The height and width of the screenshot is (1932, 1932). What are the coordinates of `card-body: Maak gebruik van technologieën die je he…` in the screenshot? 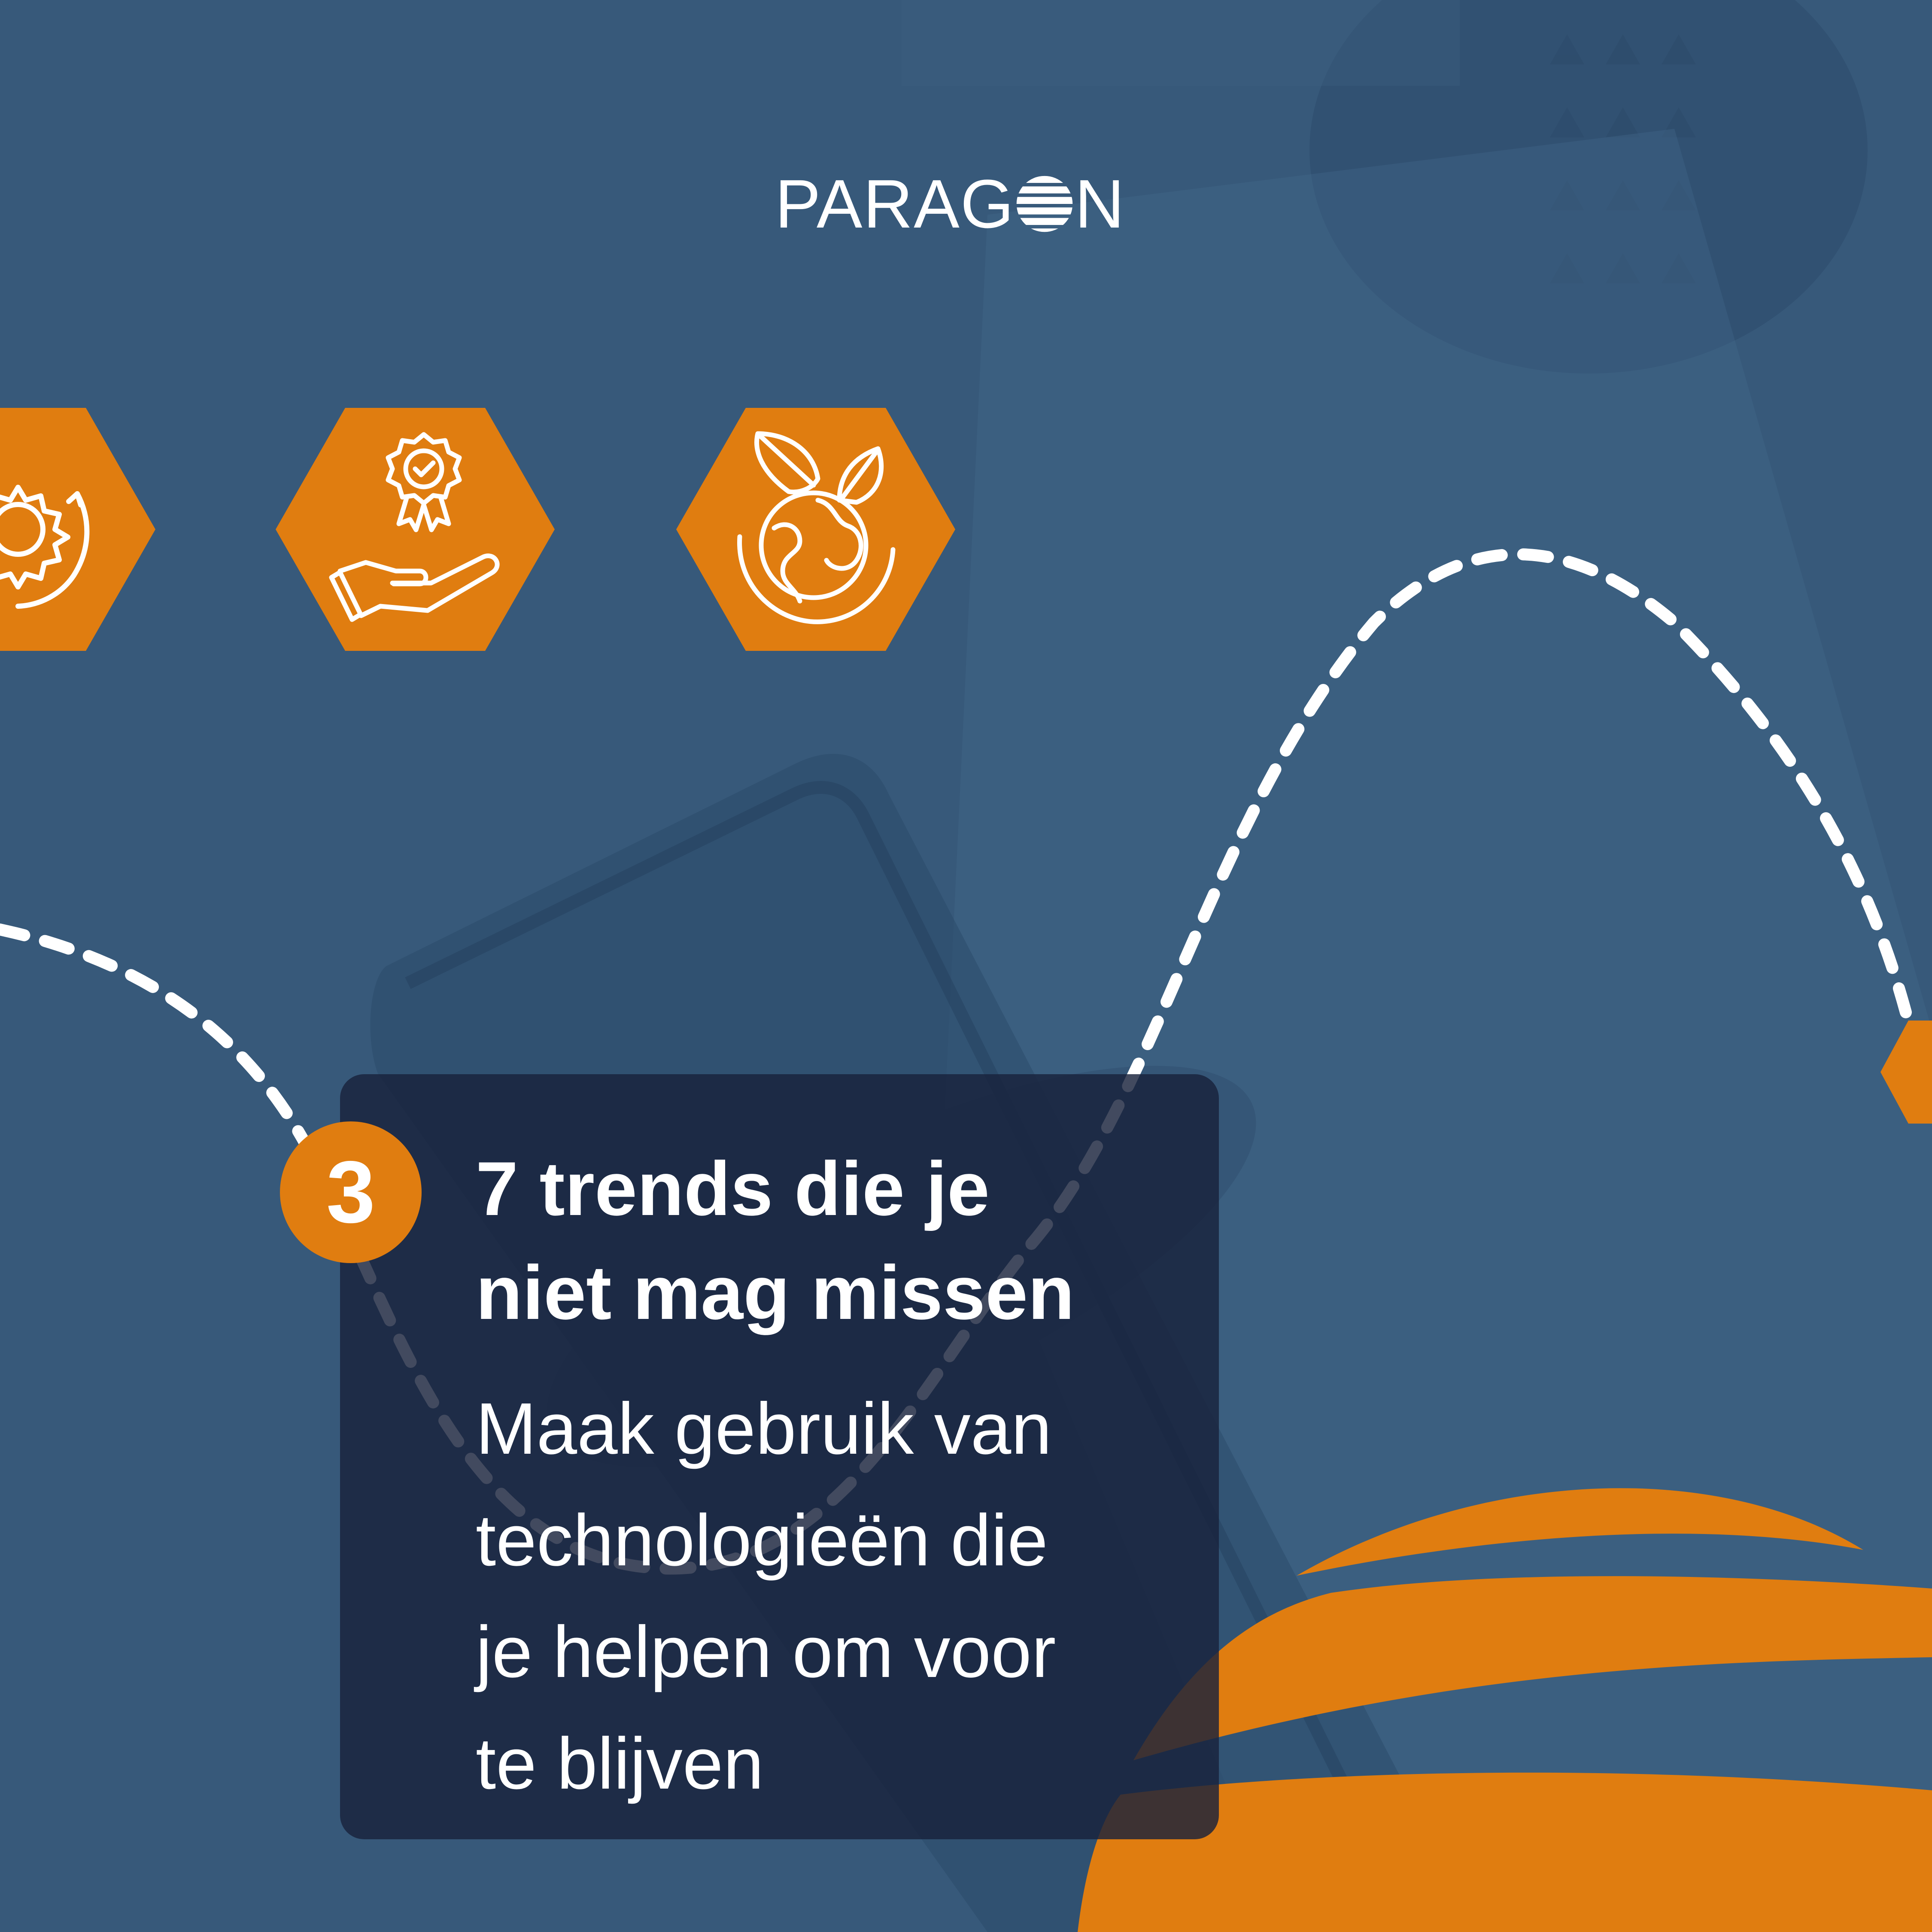 It's located at (836, 1597).